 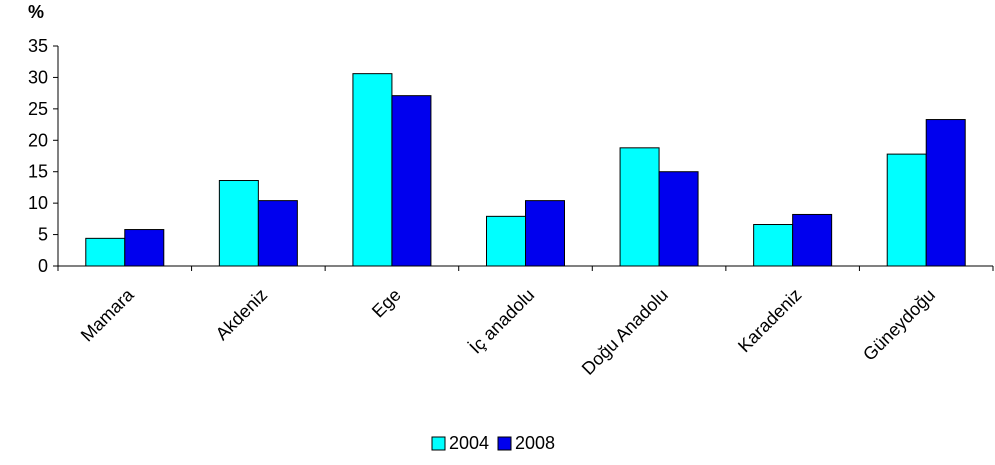 What do you see at coordinates (469, 443) in the screenshot?
I see `legend-label: 2004` at bounding box center [469, 443].